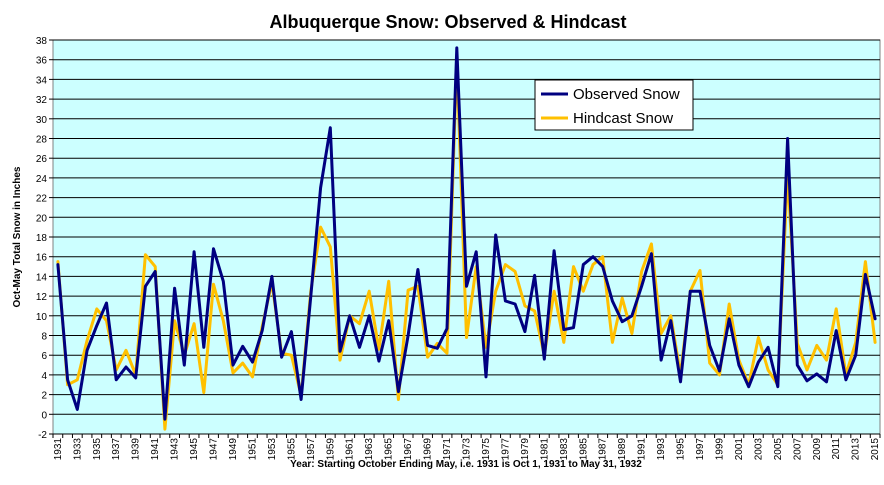 This screenshot has width=884, height=485. Describe the element at coordinates (408, 449) in the screenshot. I see `x-tick-label: 1967` at that location.